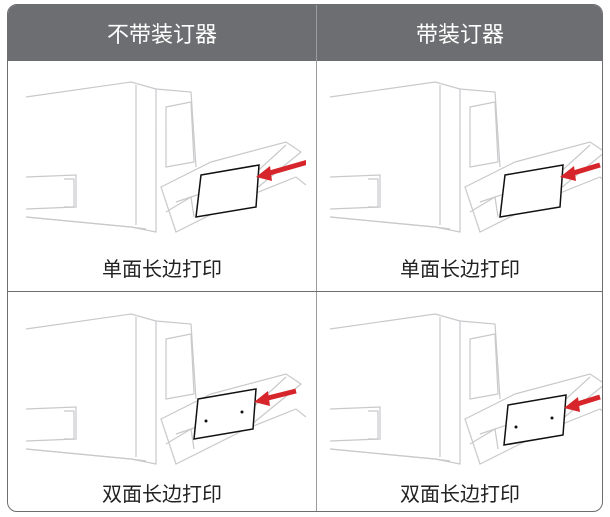  What do you see at coordinates (305, 291) in the screenshot?
I see `row-divider` at bounding box center [305, 291].